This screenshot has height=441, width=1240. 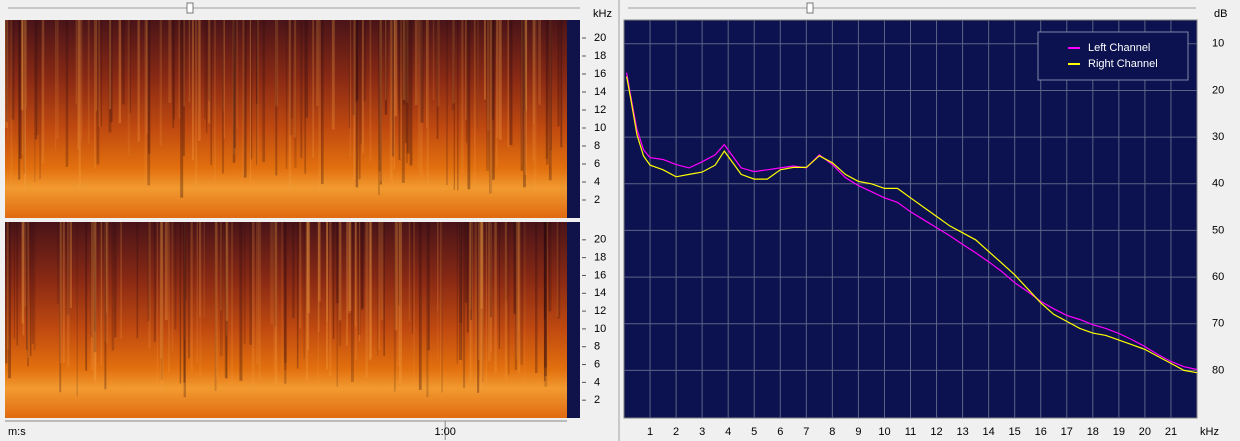 I want to click on x-tick-label: 1:00, so click(x=444, y=432).